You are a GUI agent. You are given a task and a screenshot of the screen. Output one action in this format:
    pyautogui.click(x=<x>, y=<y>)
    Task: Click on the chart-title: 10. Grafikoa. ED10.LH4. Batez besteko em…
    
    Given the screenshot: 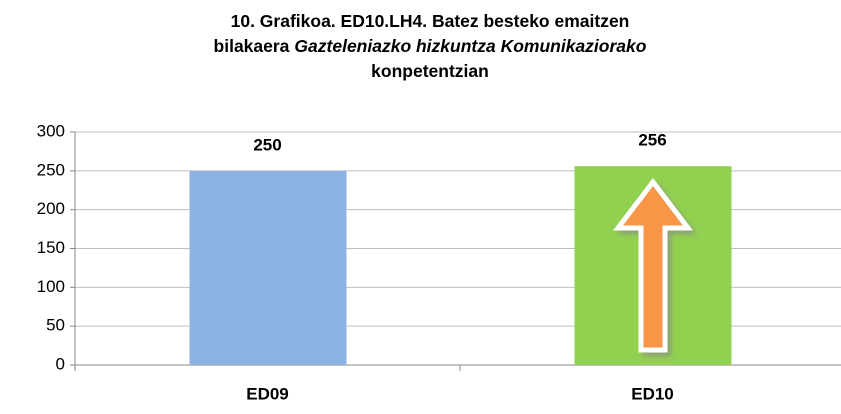 What is the action you would take?
    pyautogui.click(x=430, y=21)
    